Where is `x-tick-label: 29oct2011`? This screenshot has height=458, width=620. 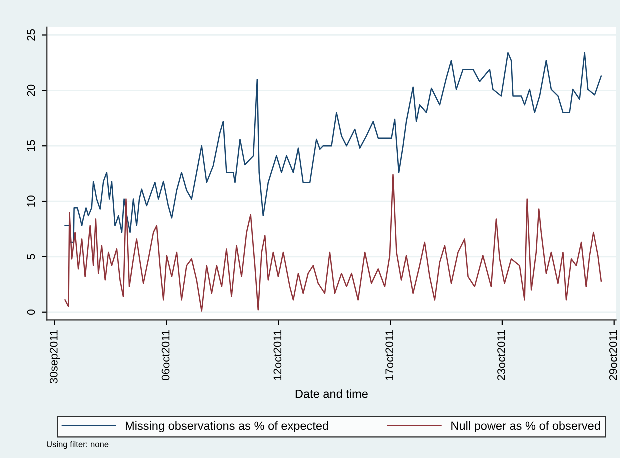
x-tick-label: 29oct2011 is located at coordinates (613, 355).